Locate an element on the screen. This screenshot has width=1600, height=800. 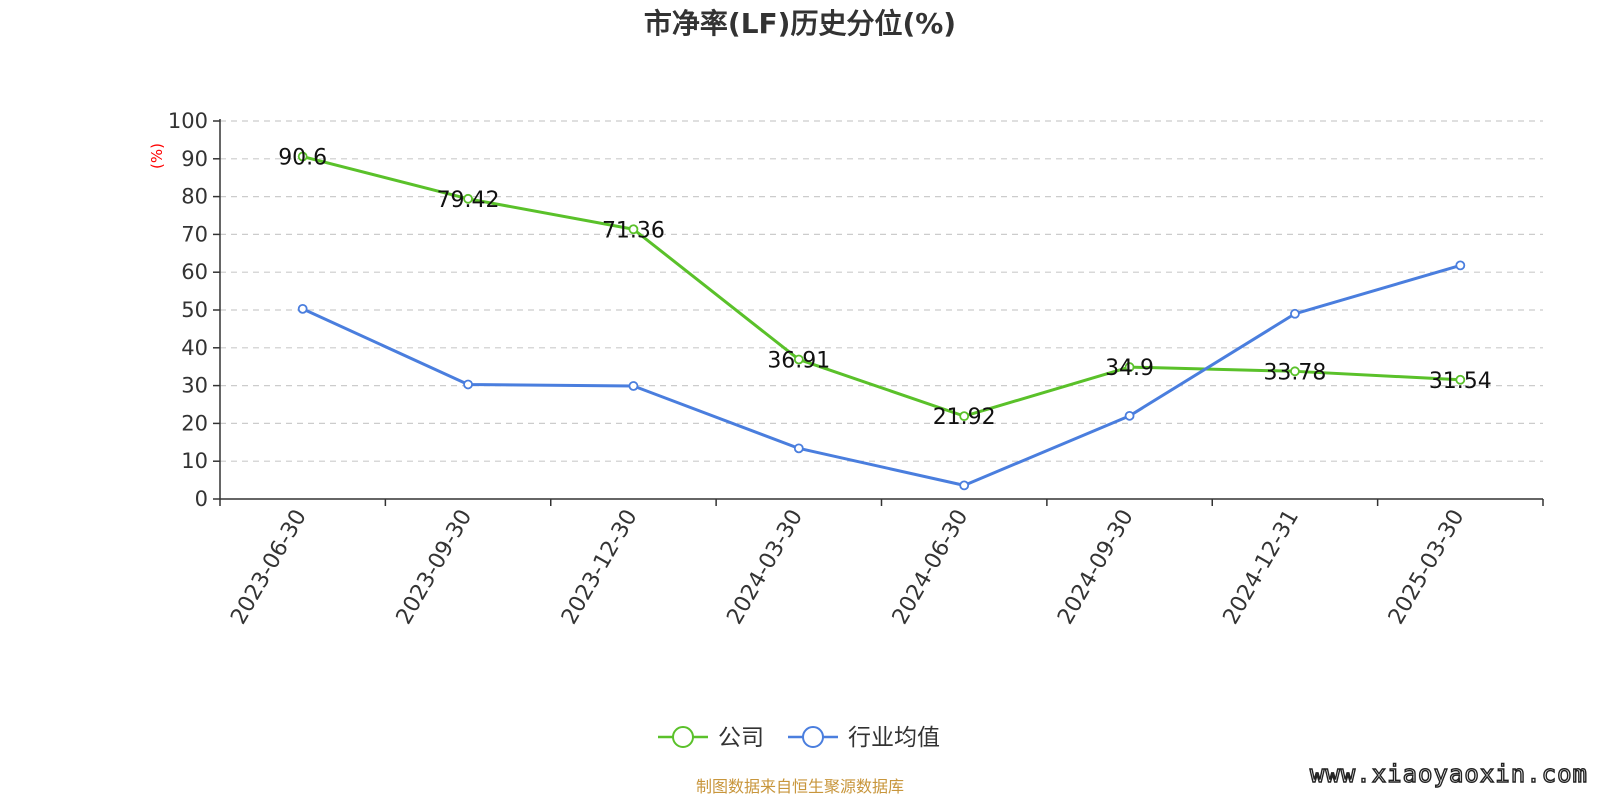
y-tick-label: 90 is located at coordinates (194, 159).